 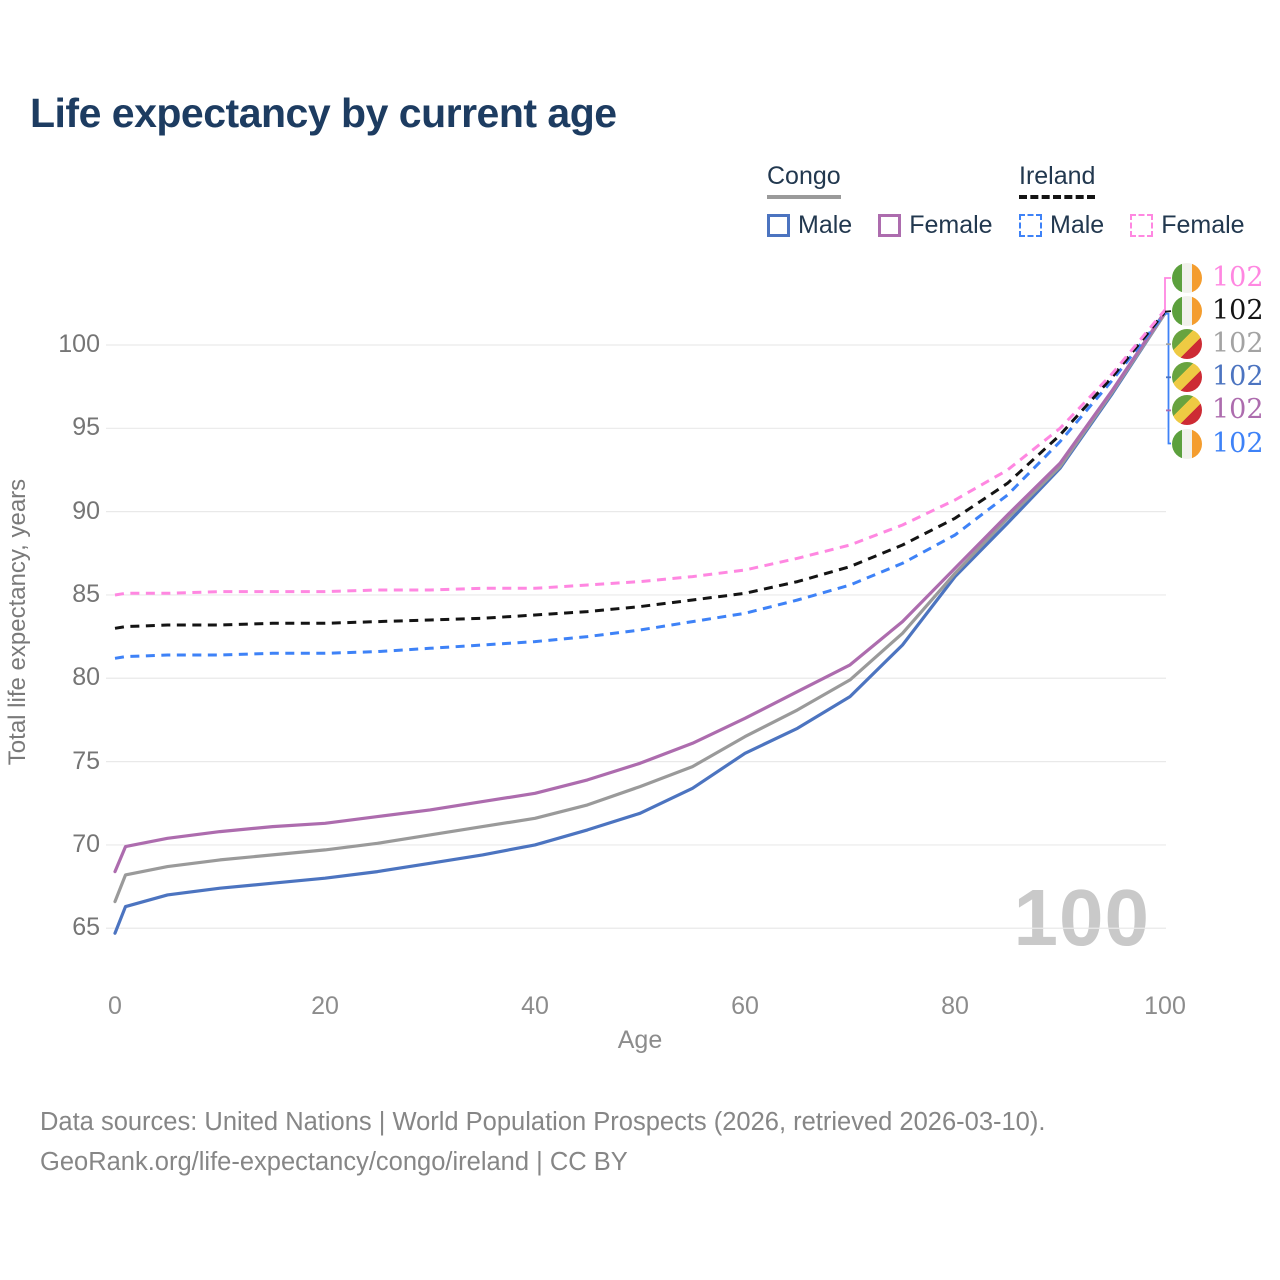 I want to click on y-axis-title: Total life expectancy, years, so click(x=17, y=622).